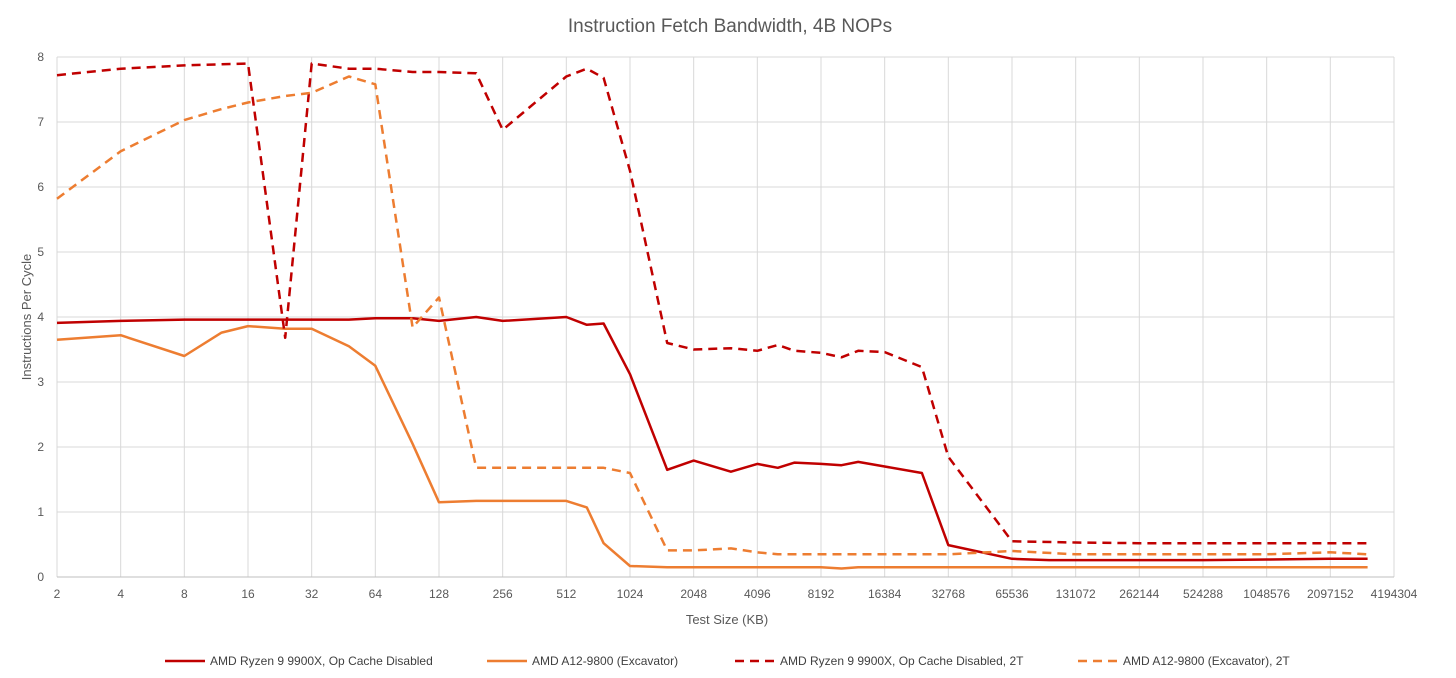  What do you see at coordinates (120, 594) in the screenshot?
I see `x-tick-label: 4` at bounding box center [120, 594].